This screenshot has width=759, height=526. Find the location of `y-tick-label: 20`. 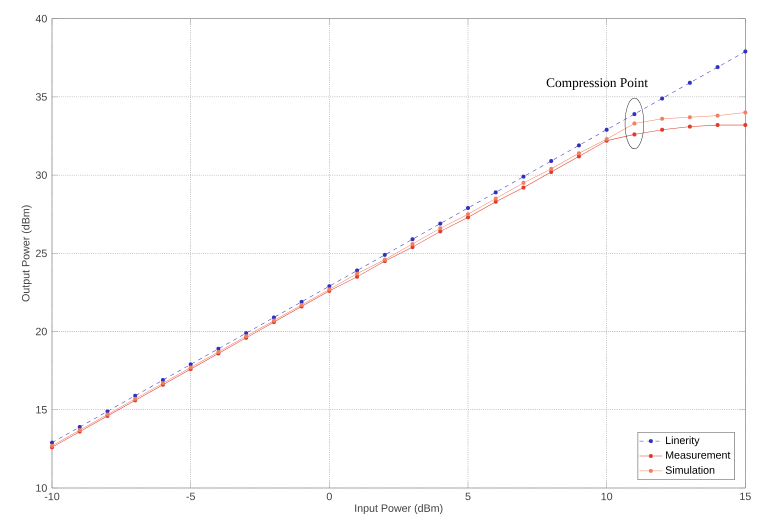

y-tick-label: 20 is located at coordinates (41, 332).